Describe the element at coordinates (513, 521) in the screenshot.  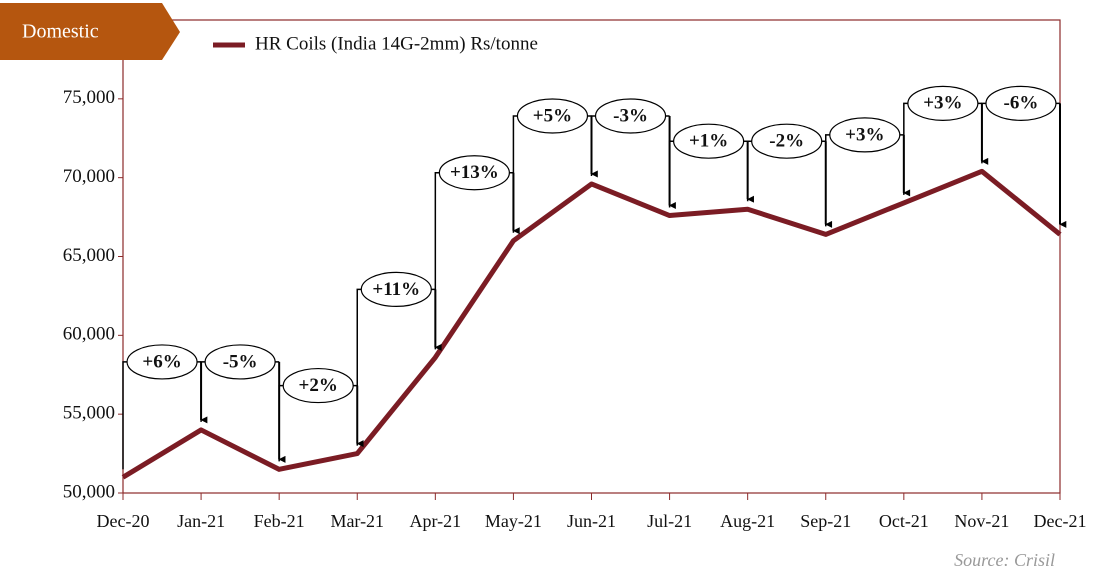
I see `x-tick-label: May-21` at that location.